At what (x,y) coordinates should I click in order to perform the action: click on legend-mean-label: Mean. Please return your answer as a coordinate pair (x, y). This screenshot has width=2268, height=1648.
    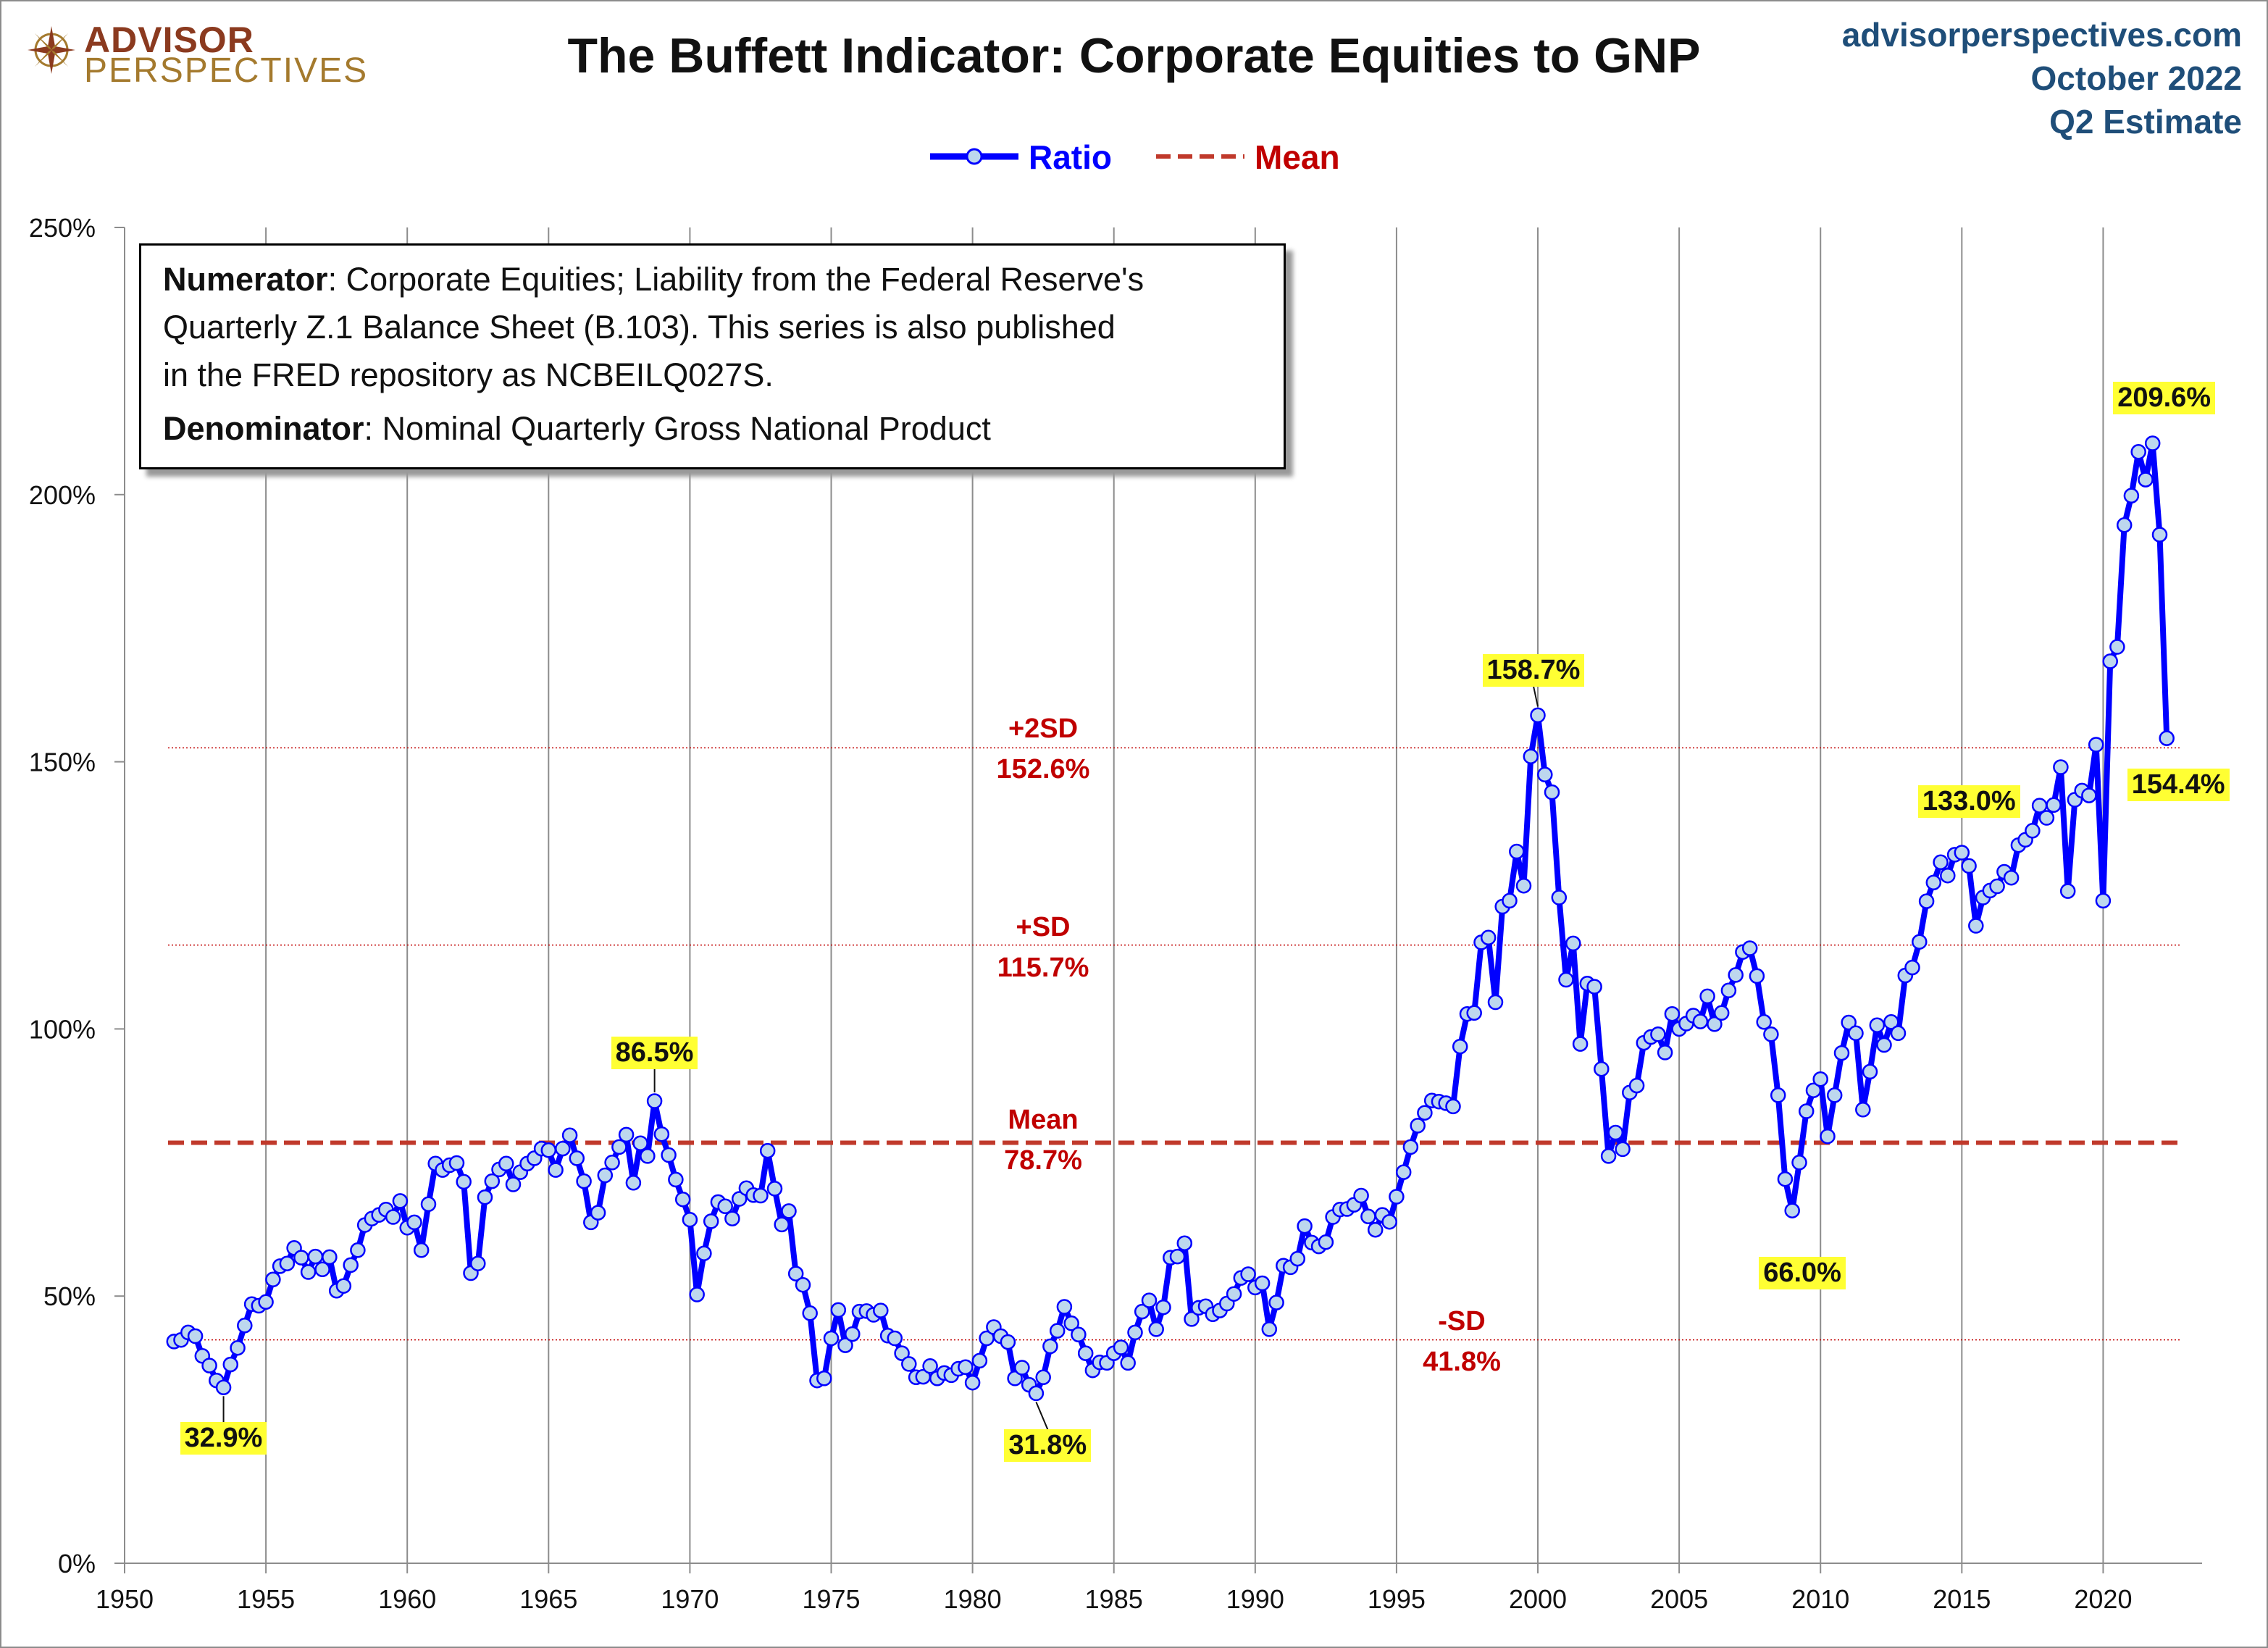
    Looking at the image, I should click on (1298, 157).